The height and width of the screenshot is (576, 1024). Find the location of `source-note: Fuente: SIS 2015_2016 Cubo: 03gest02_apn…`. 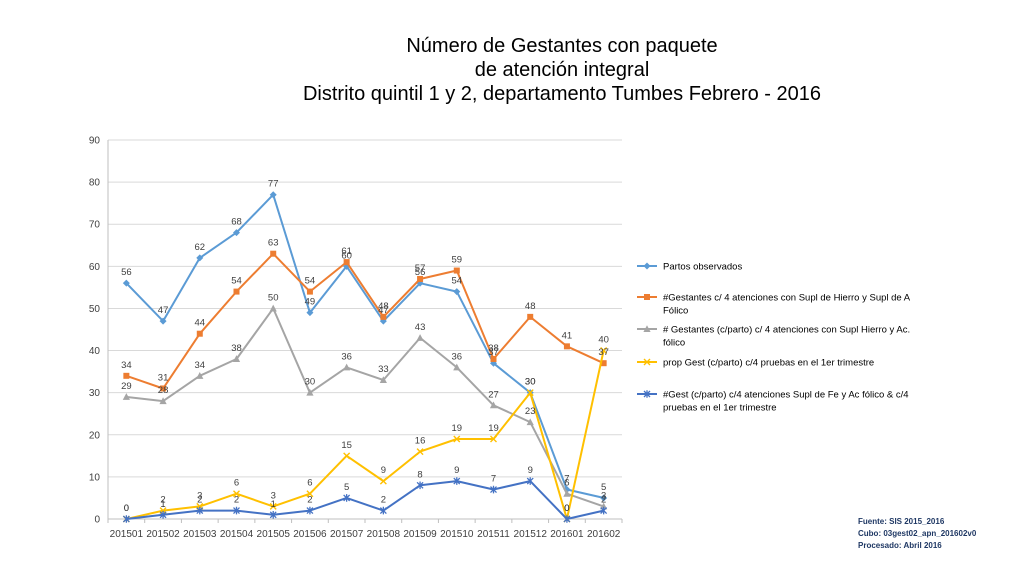

source-note: Fuente: SIS 2015_2016 Cubo: 03gest02_apn… is located at coordinates (917, 534).